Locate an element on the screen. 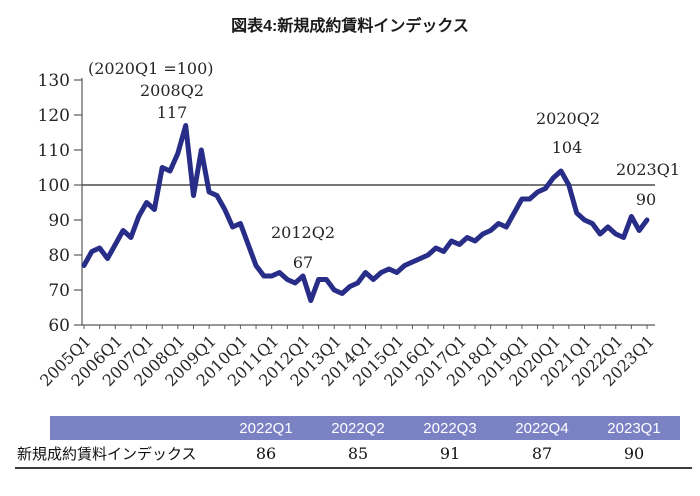 The height and width of the screenshot is (496, 700). y-axis-label: 120 is located at coordinates (54, 116).